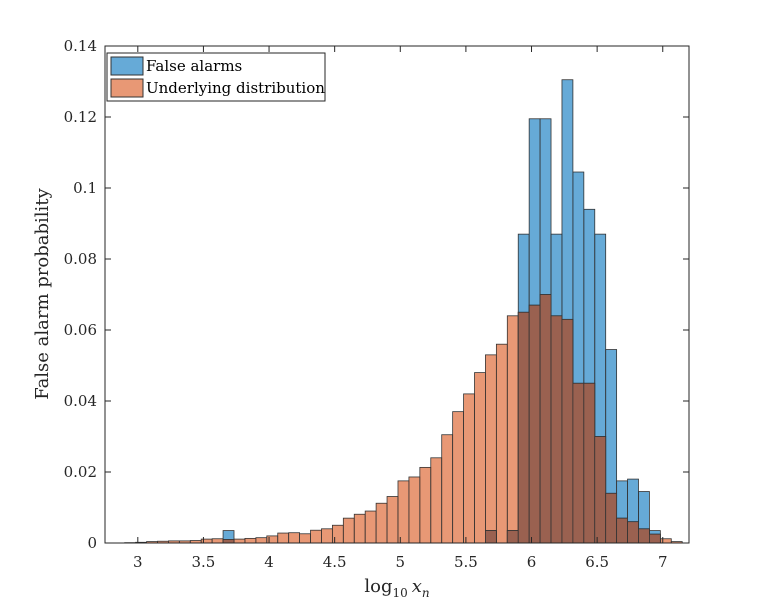 This screenshot has height=611, width=763. Describe the element at coordinates (466, 562) in the screenshot. I see `x-tick-label: 5.5` at that location.